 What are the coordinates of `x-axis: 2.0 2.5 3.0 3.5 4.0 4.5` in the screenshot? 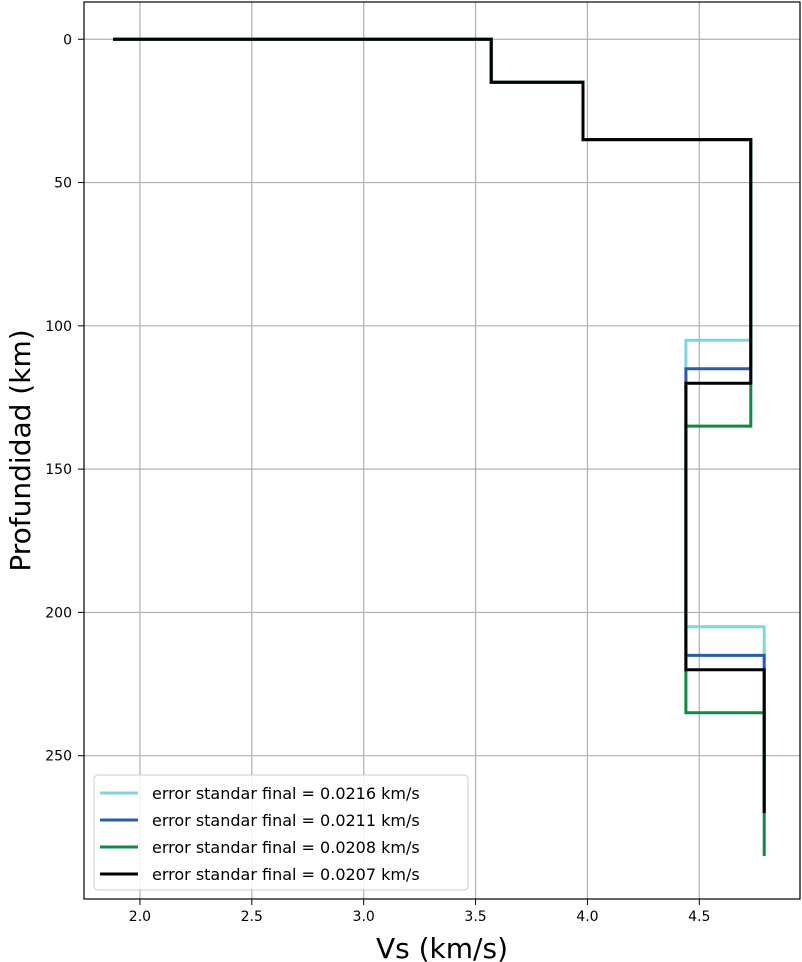 It's located at (419, 912).